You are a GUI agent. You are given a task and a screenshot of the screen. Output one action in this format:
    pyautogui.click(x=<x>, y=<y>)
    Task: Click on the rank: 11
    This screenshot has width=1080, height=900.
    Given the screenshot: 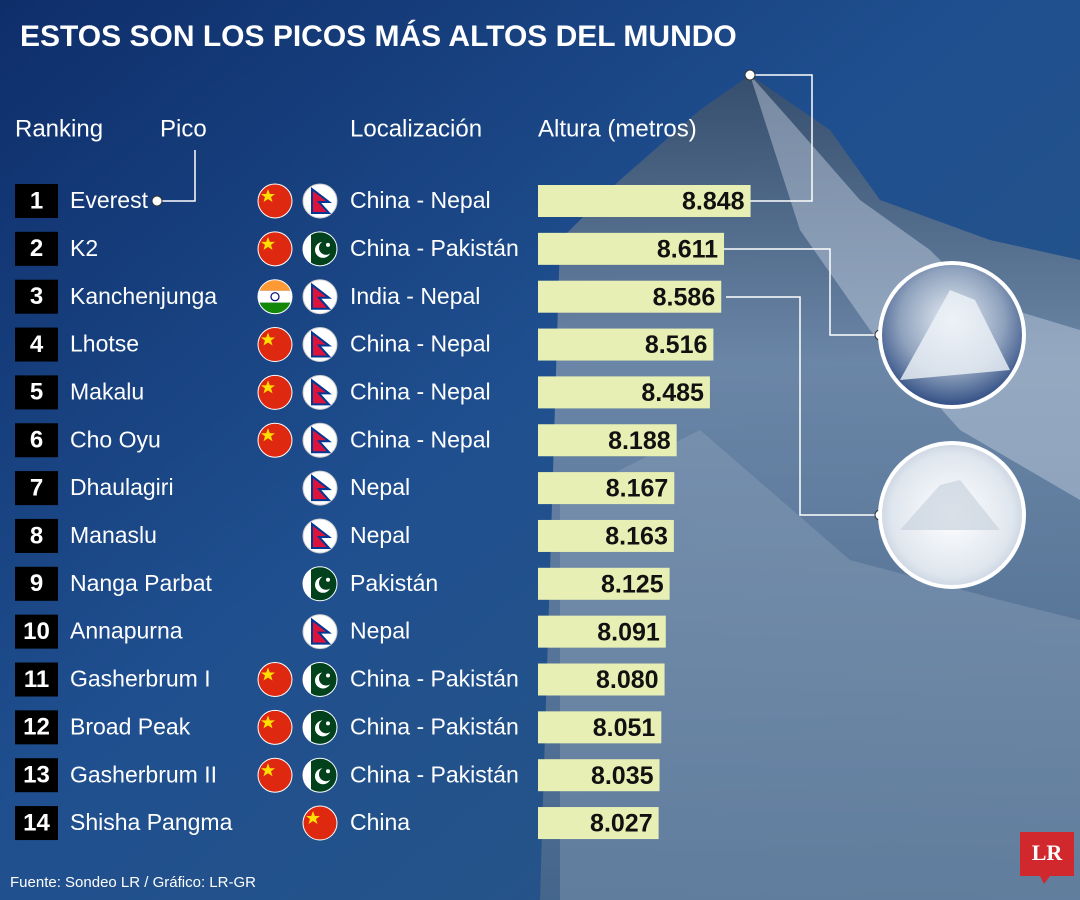 What is the action you would take?
    pyautogui.click(x=36, y=679)
    